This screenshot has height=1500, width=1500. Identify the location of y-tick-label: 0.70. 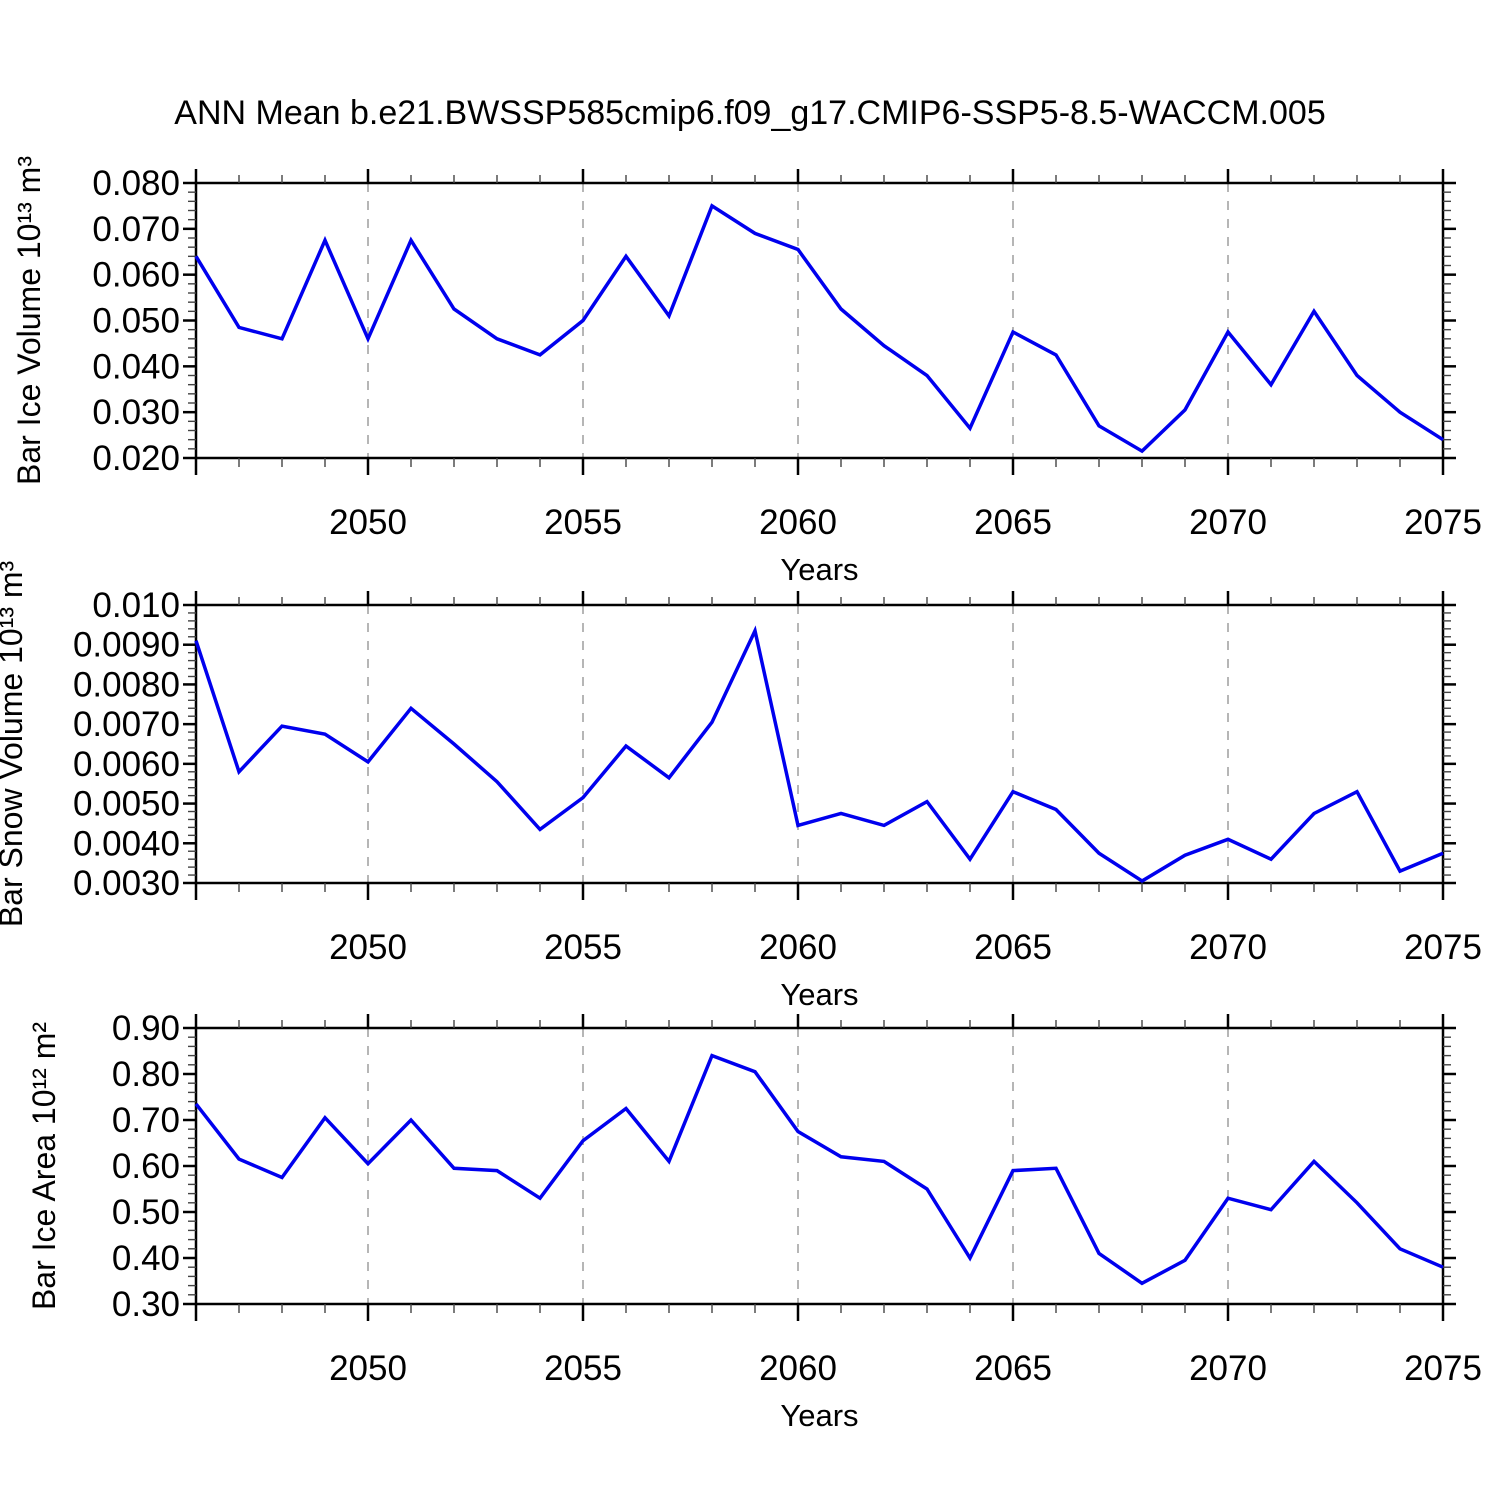
(146, 1120).